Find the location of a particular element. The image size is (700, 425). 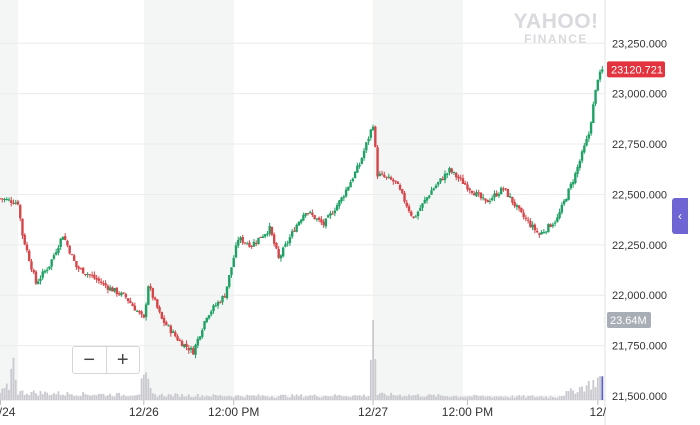

chevron-left-icon: ‹ is located at coordinates (680, 216).